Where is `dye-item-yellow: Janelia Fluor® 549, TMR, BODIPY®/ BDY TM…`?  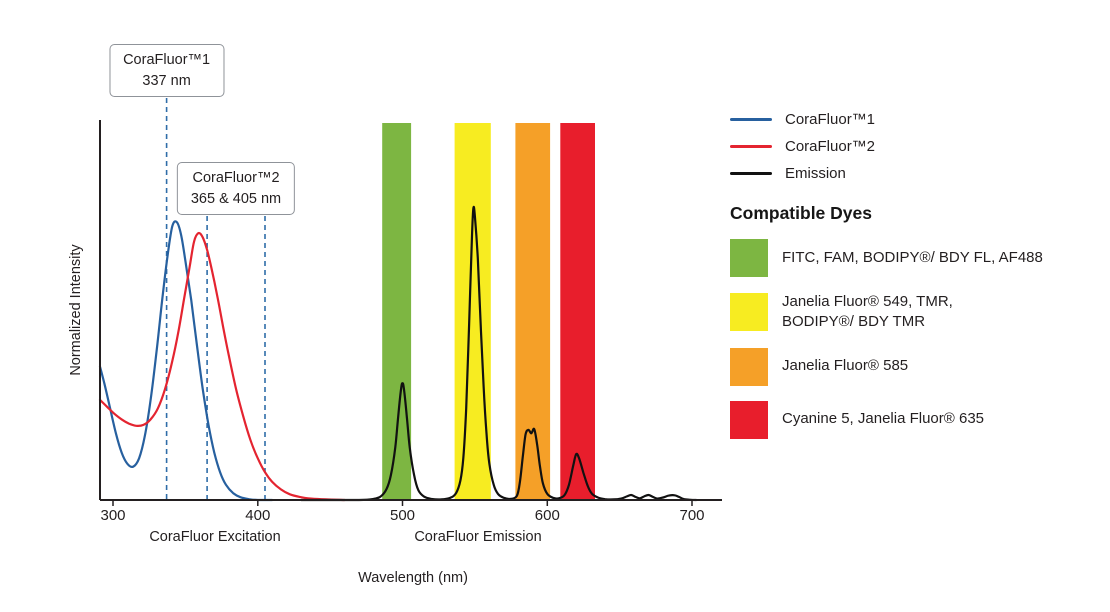
dye-item-yellow: Janelia Fluor® 549, TMR, BODIPY®/ BDY TM… is located at coordinates (918, 312).